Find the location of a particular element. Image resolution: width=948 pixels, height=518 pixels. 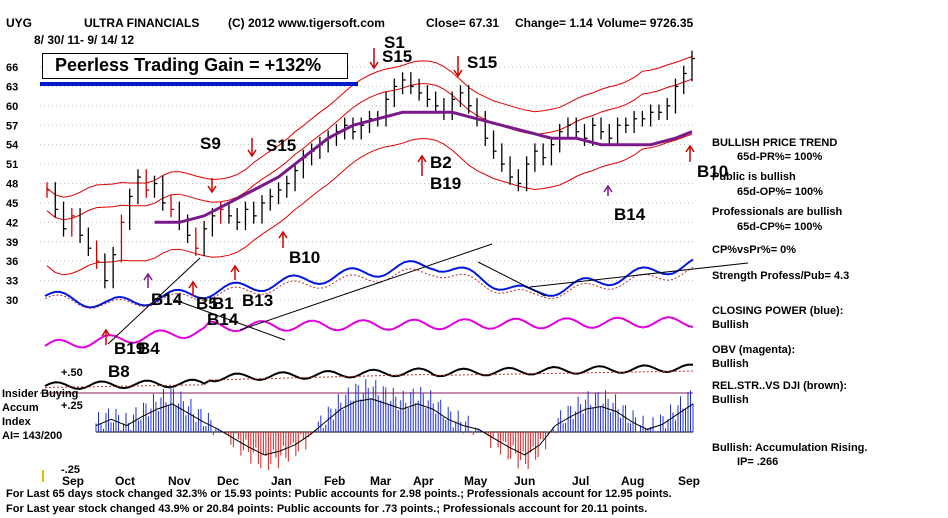

x-tick-label: Aug is located at coordinates (632, 481).